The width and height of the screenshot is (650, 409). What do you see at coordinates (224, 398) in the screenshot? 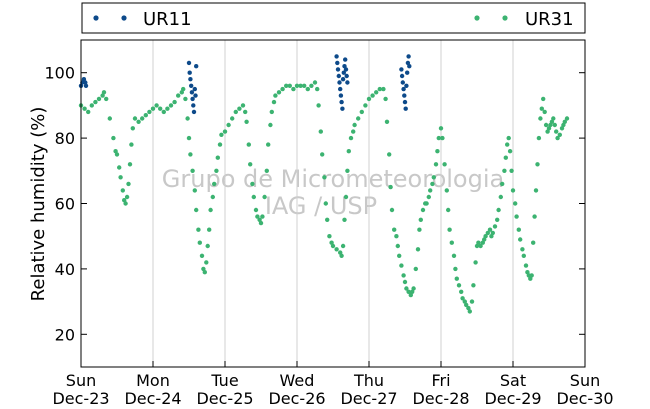
I see `x-tick-label-date: Dec-25` at bounding box center [224, 398].